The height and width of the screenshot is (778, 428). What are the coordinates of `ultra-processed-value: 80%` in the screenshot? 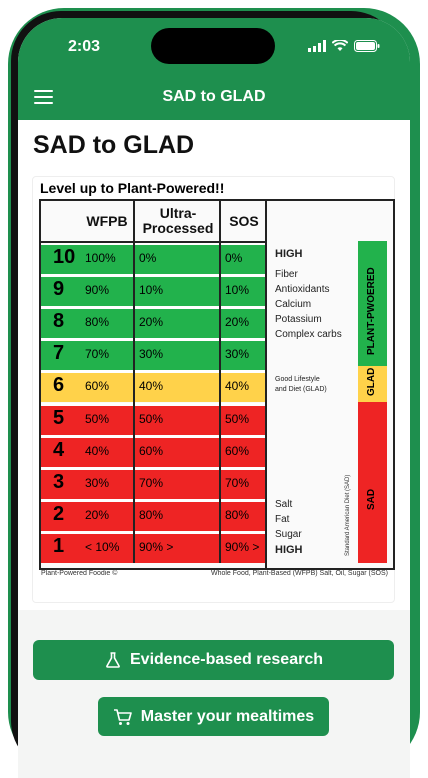 It's located at (151, 514).